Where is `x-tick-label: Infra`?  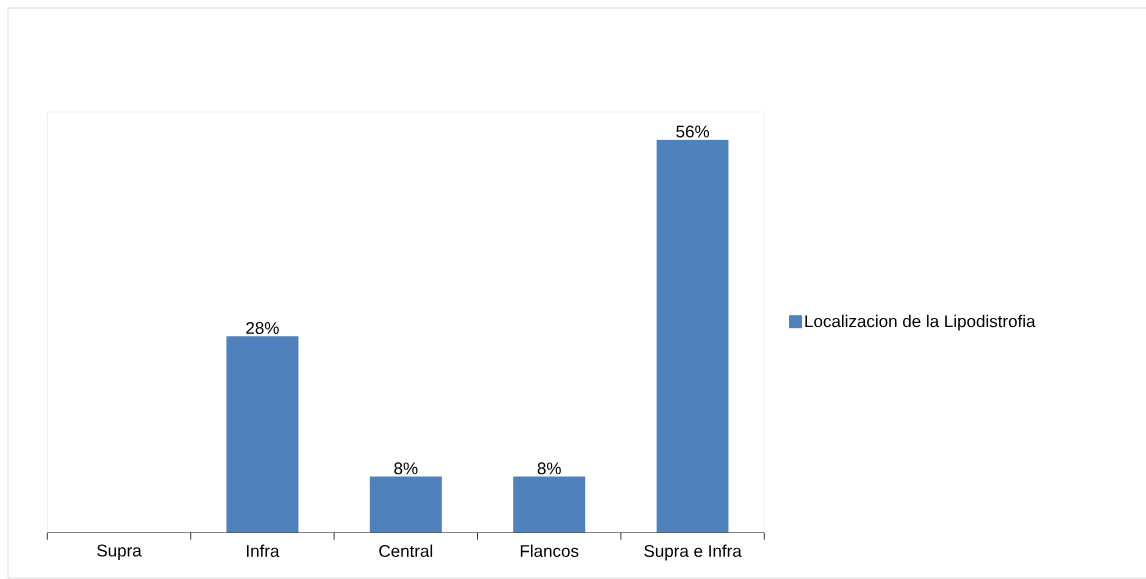
x-tick-label: Infra is located at coordinates (263, 551).